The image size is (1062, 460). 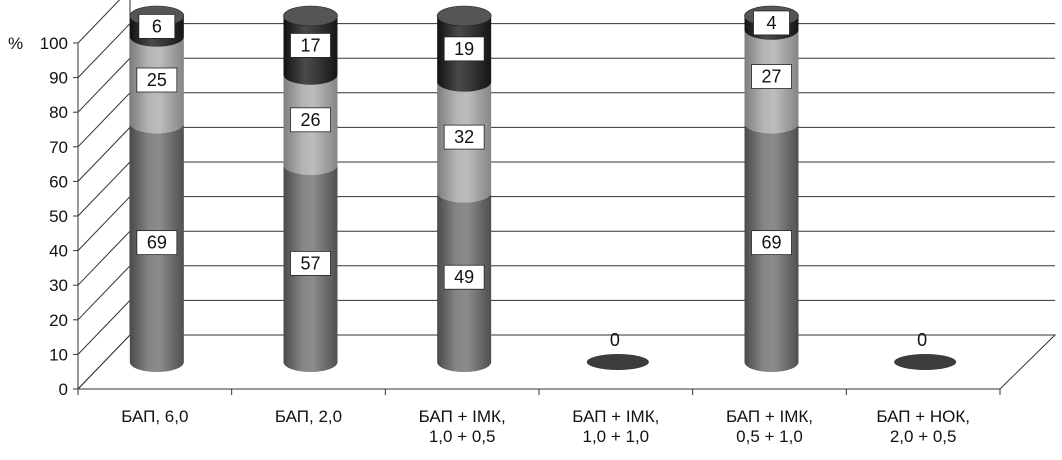 I want to click on y-tick-label: 20, so click(x=58, y=320).